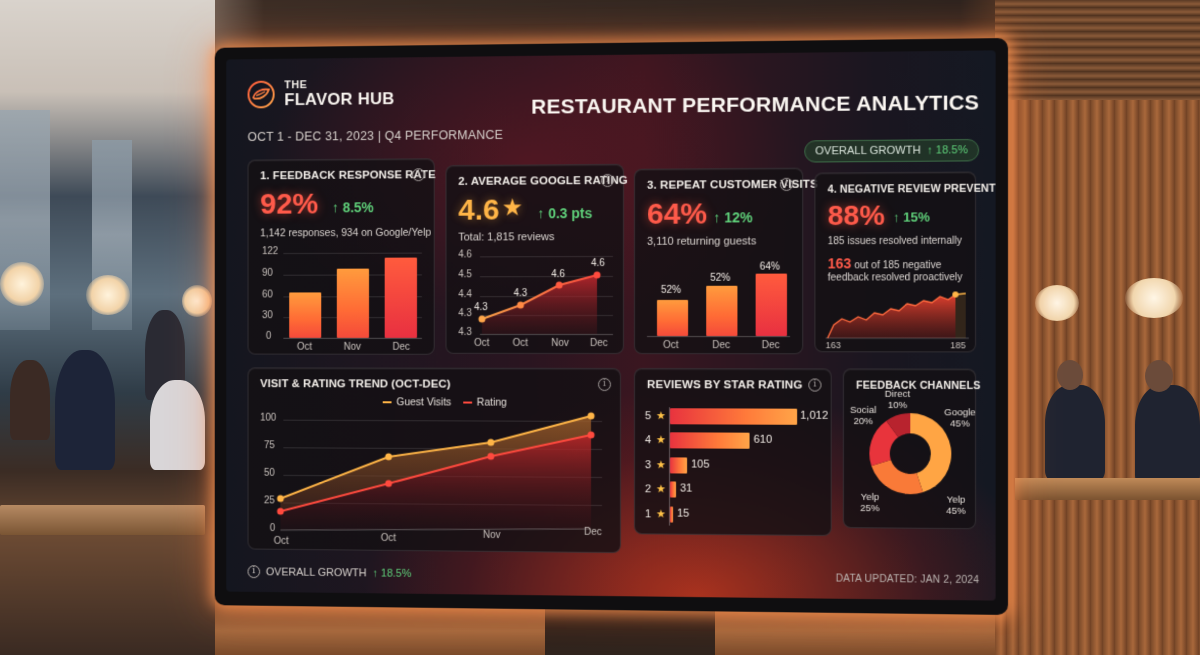  I want to click on y-tick: 30, so click(267, 316).